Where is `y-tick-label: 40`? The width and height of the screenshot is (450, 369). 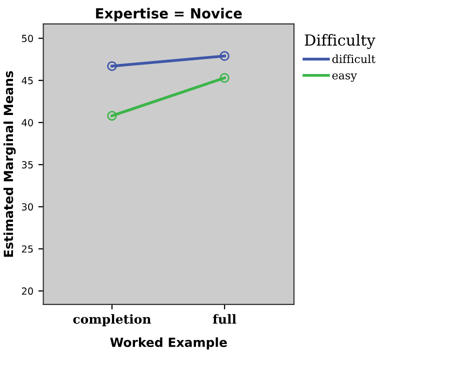 y-tick-label: 40 is located at coordinates (27, 122).